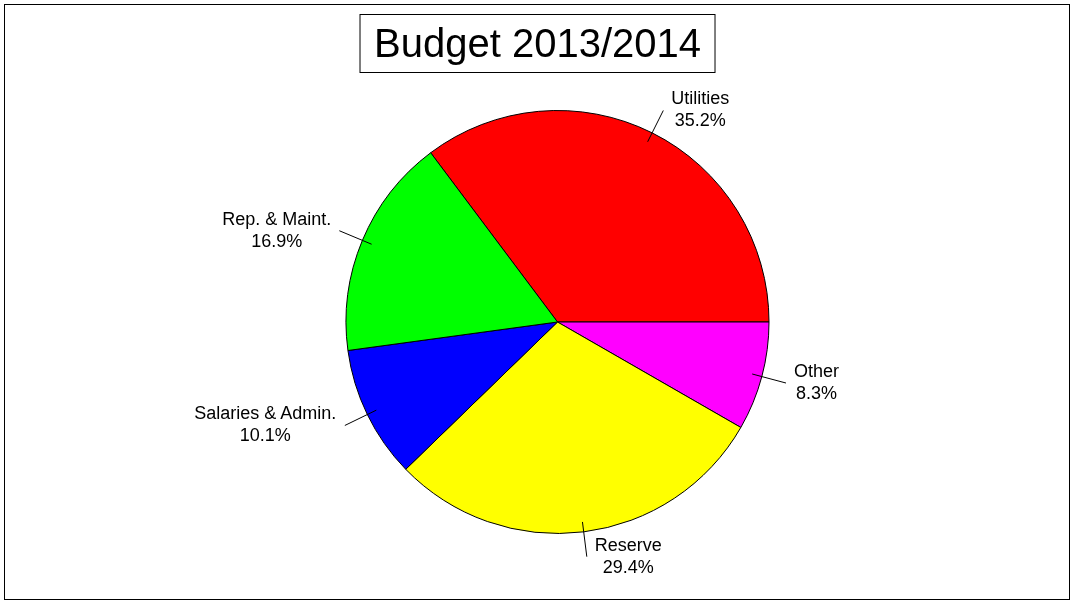  I want to click on slice-label: Reserve, so click(628, 544).